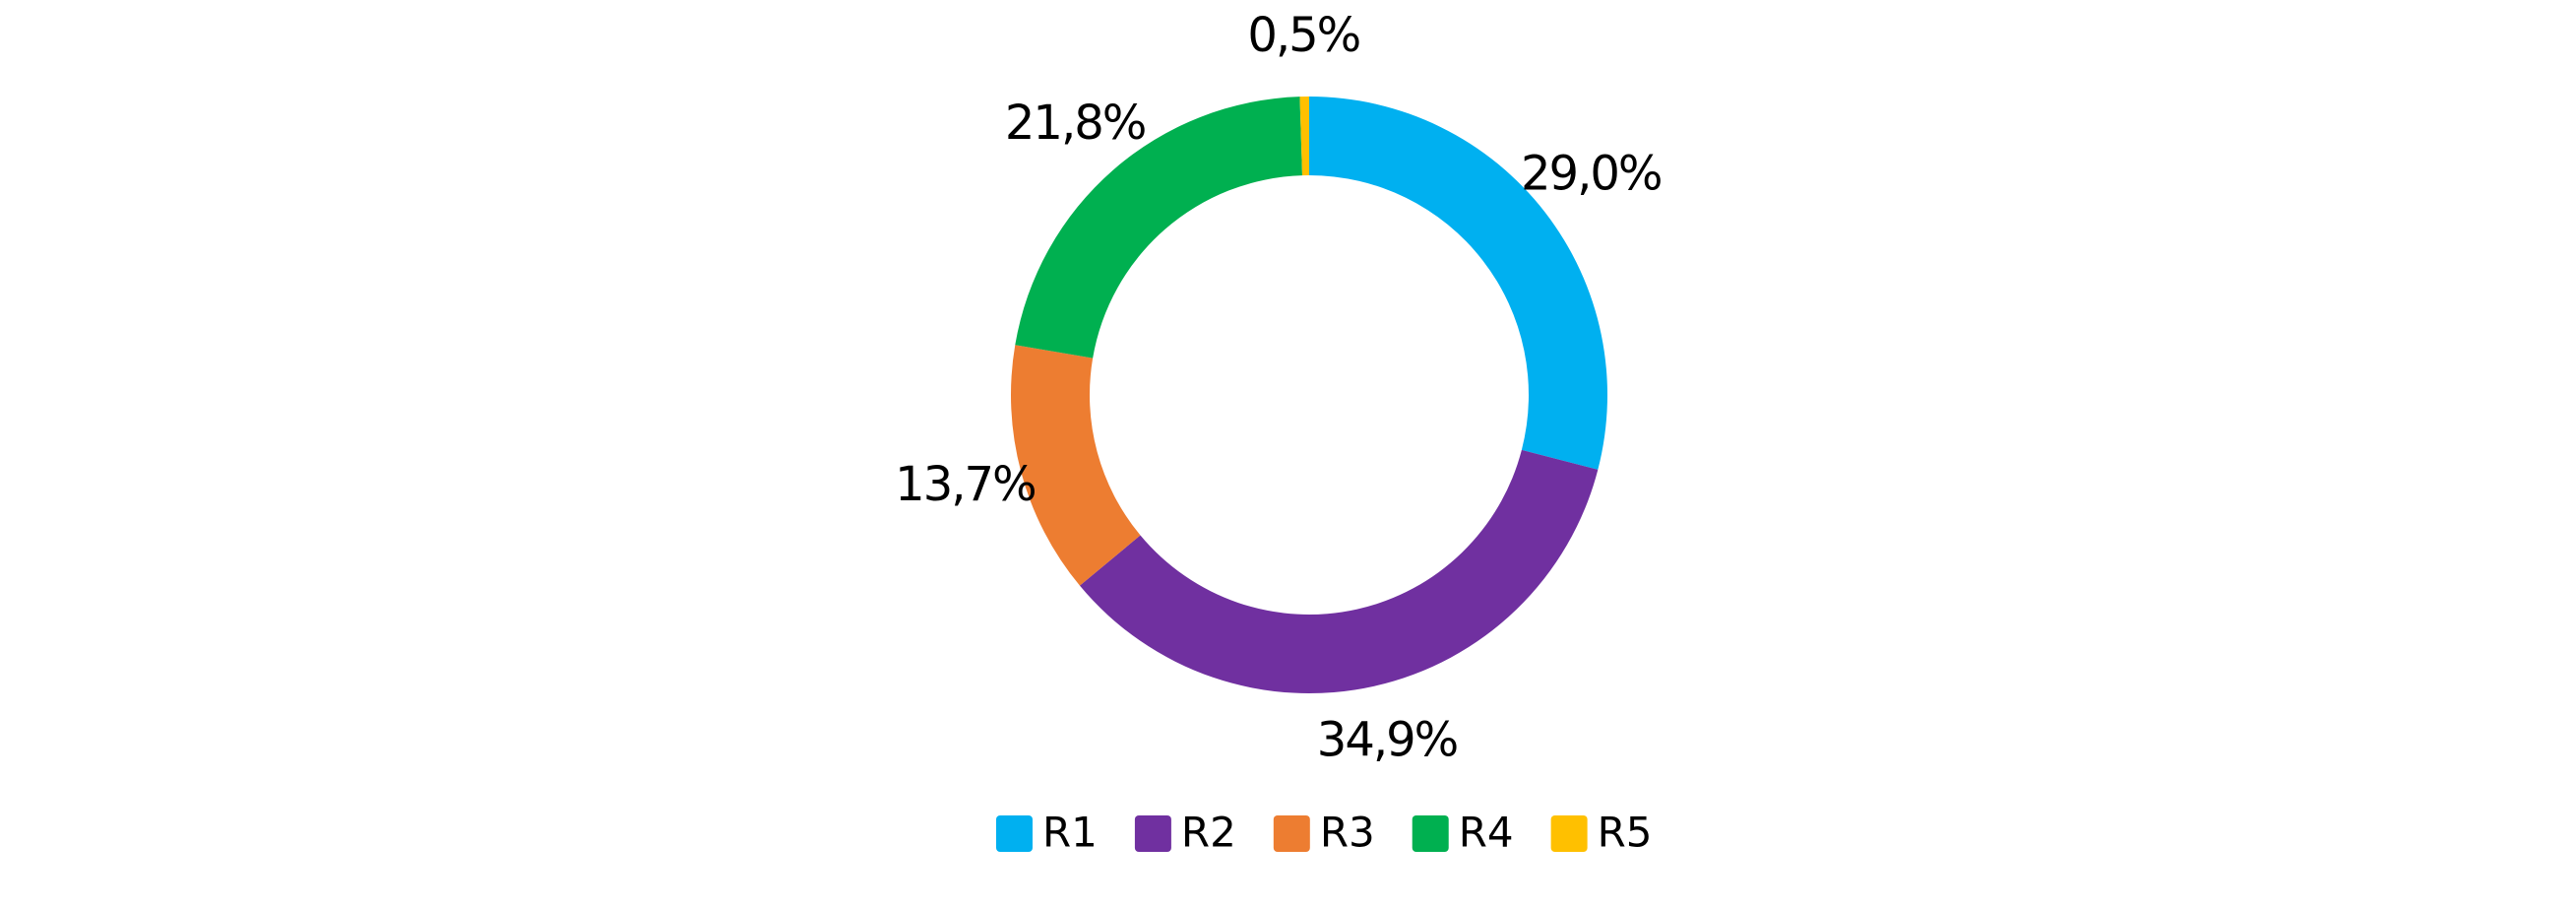 This screenshot has height=909, width=2576. What do you see at coordinates (1387, 739) in the screenshot?
I see `data-label: 34,9%` at bounding box center [1387, 739].